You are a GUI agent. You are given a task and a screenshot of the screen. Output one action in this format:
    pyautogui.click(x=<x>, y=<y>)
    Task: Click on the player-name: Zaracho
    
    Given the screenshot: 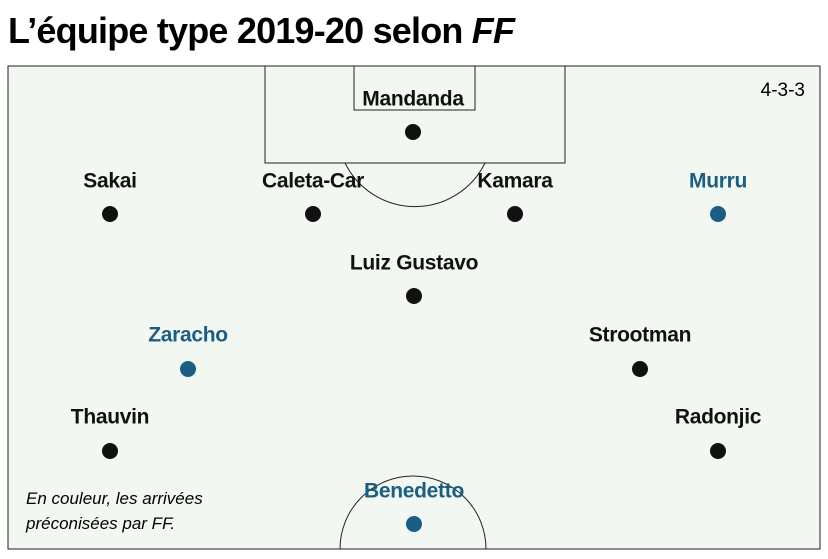 What is the action you would take?
    pyautogui.click(x=188, y=335)
    